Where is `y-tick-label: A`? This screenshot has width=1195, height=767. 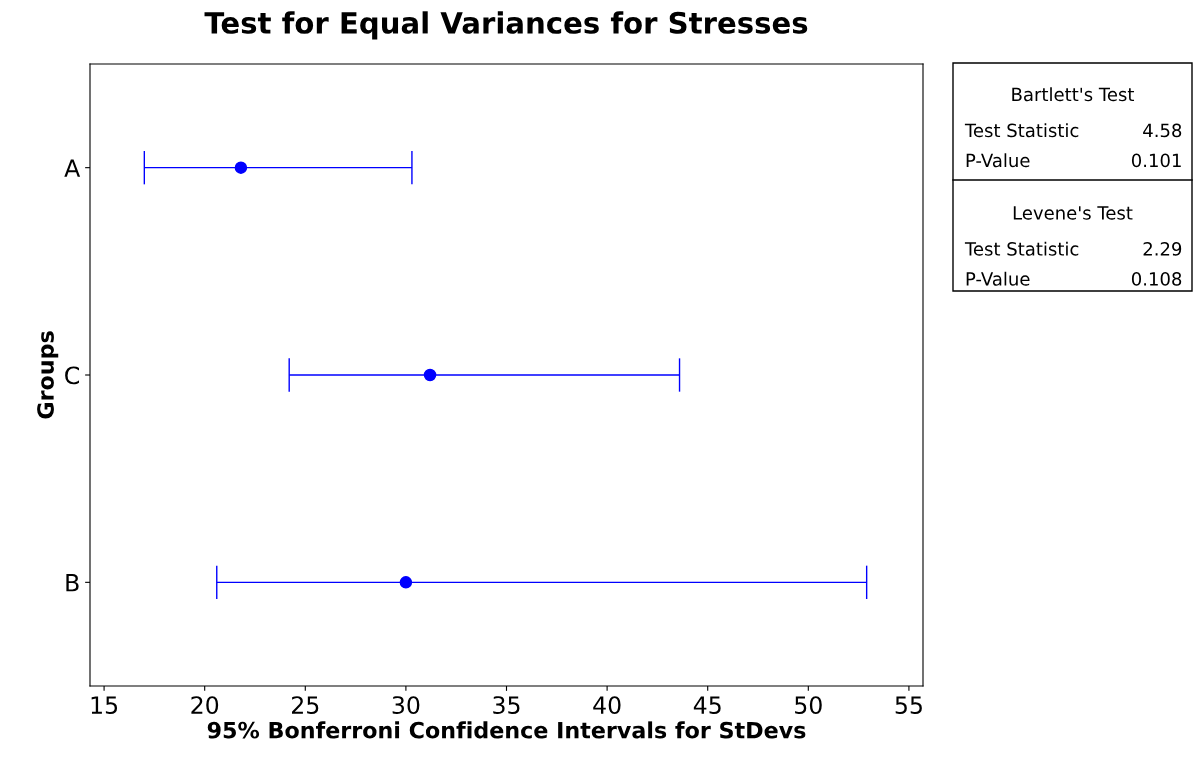 y-tick-label: A is located at coordinates (72, 168).